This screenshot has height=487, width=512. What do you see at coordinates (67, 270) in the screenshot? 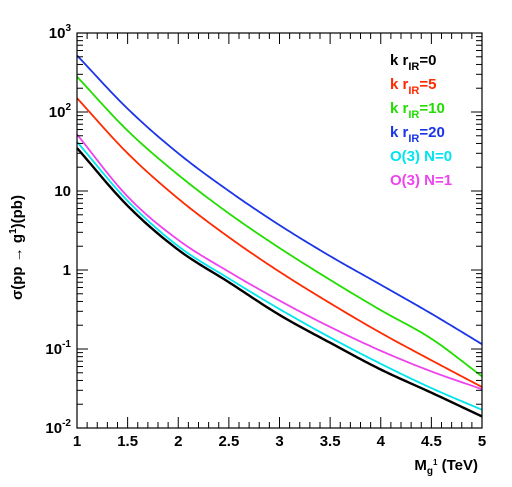
I see `y-tick-label: 1` at bounding box center [67, 270].